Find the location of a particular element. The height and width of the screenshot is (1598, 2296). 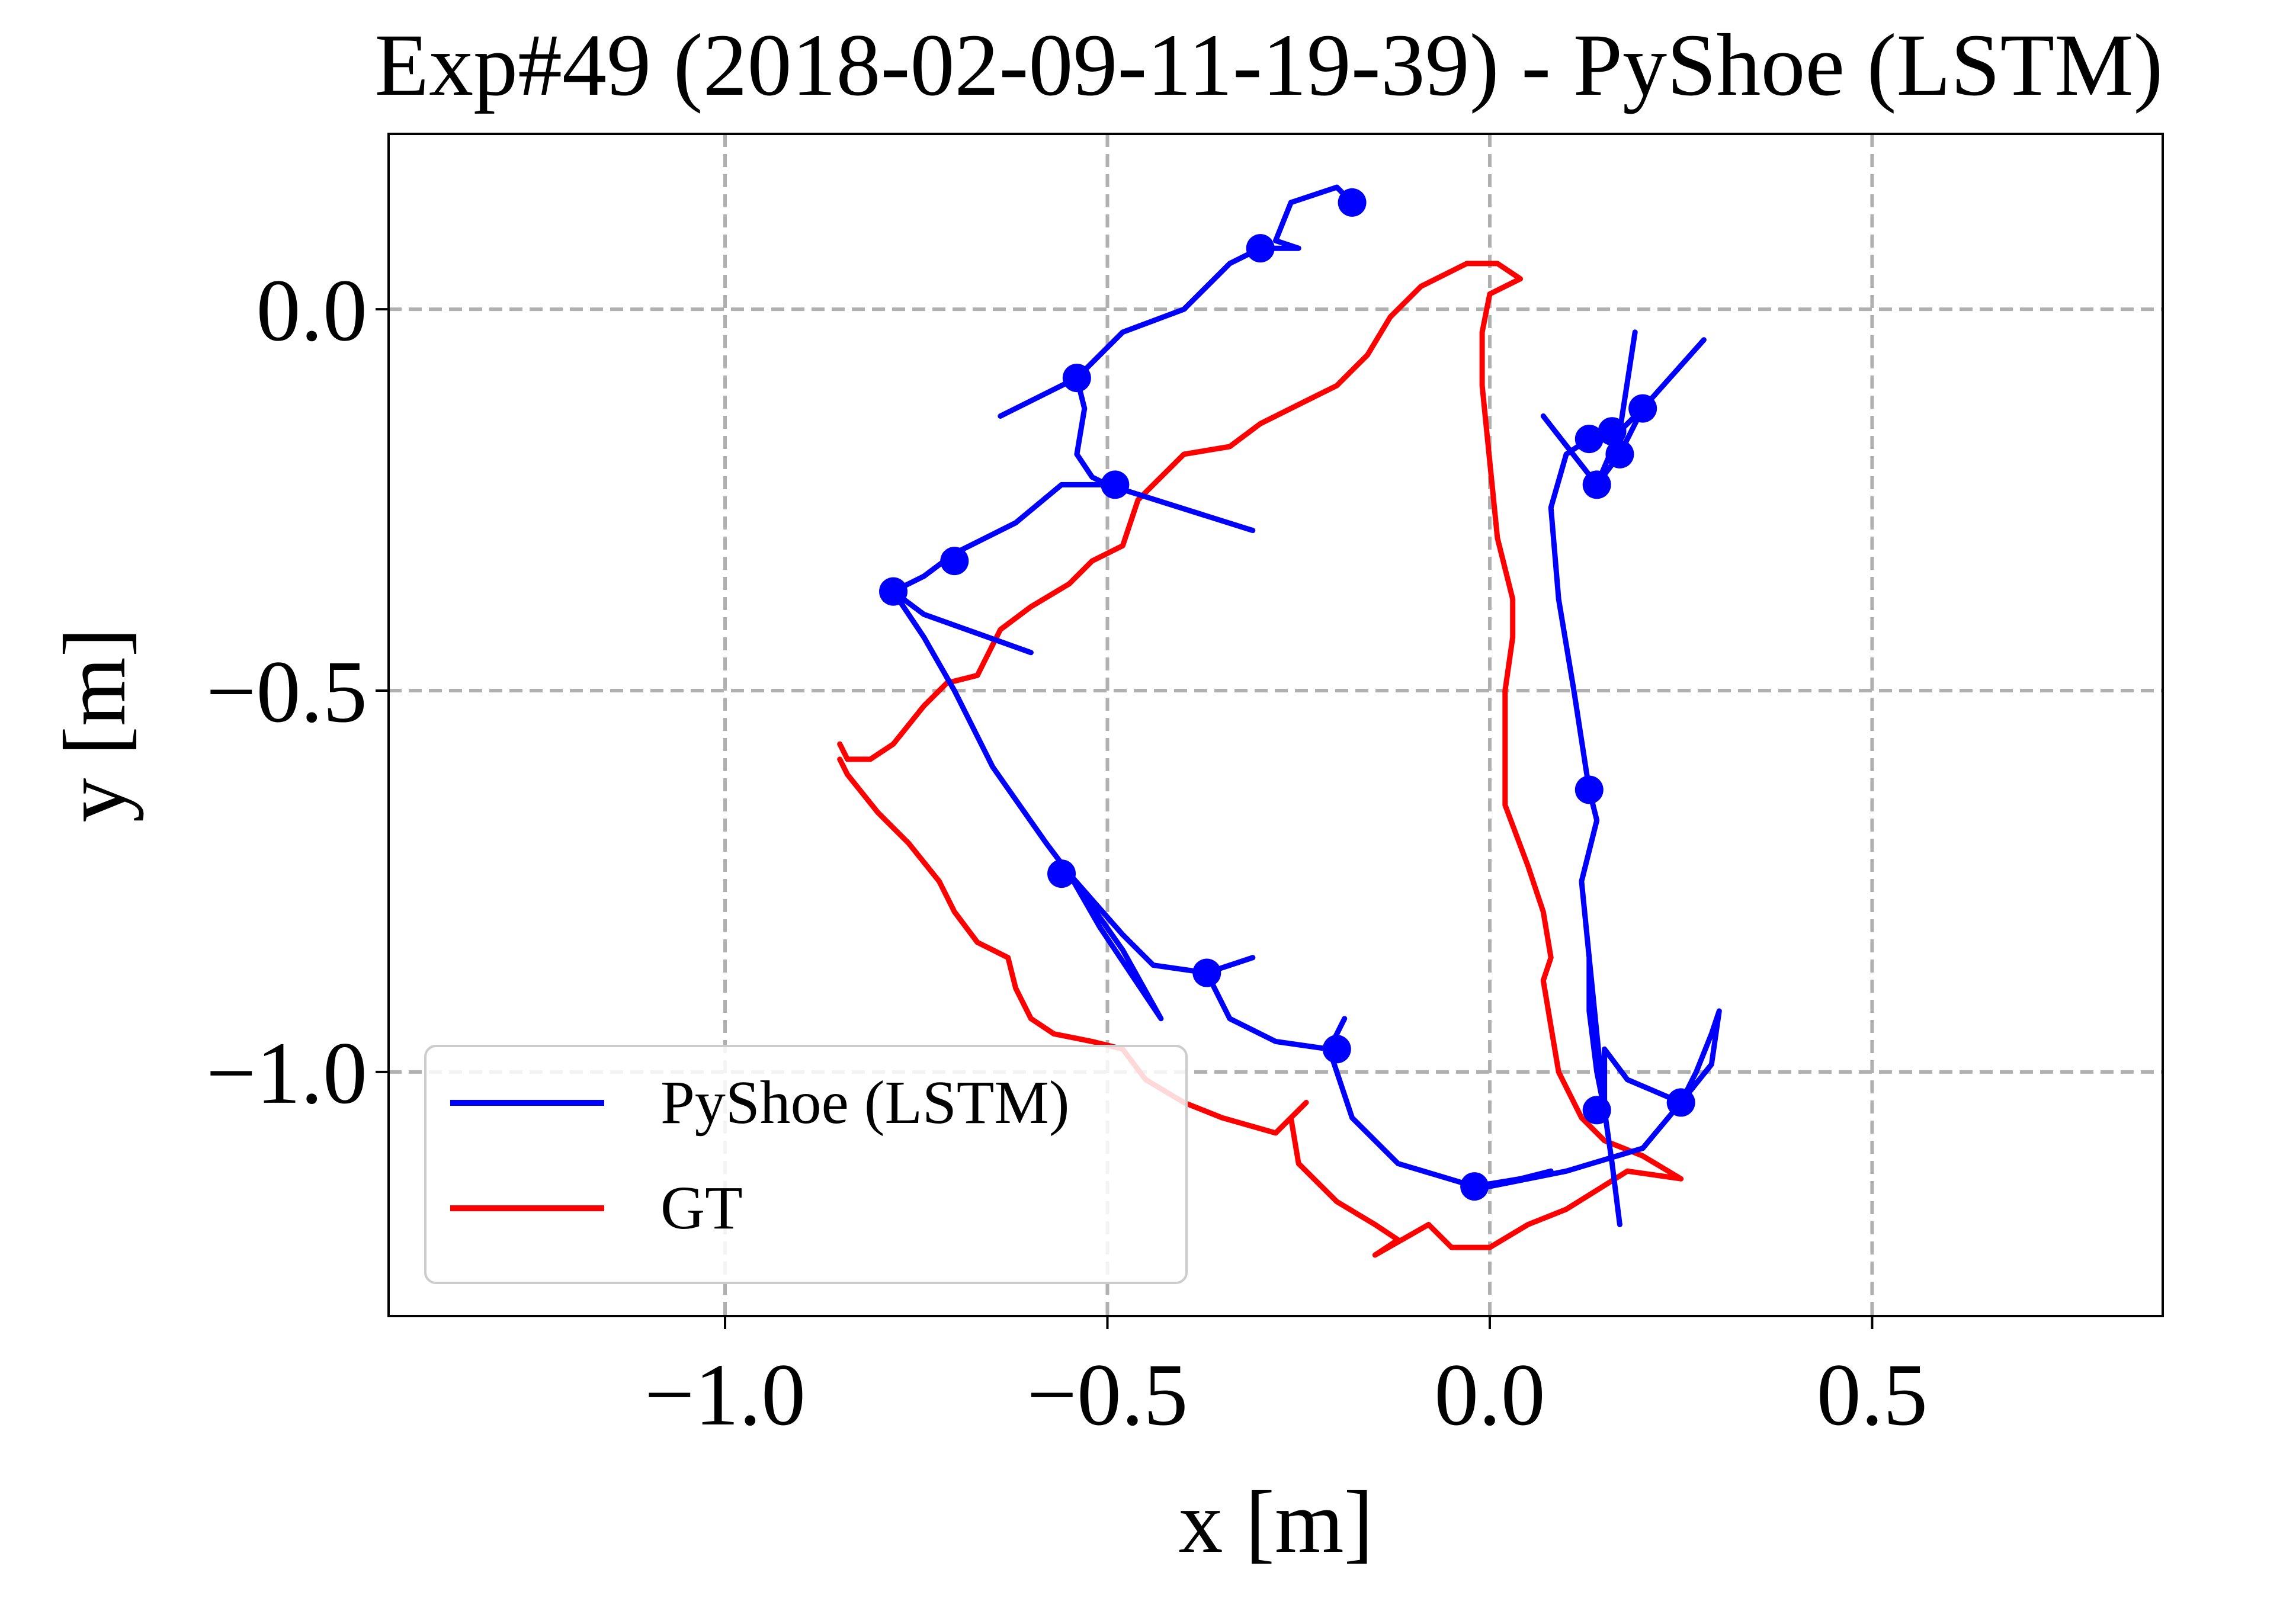

x-tick-label: −0.5 is located at coordinates (1107, 1395).